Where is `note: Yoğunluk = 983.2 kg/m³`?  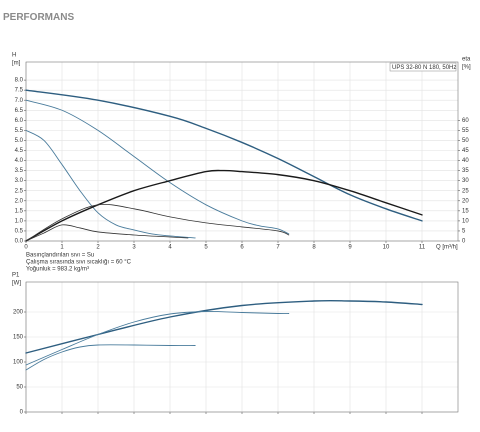
note: Yoğunluk = 983.2 kg/m³ is located at coordinates (57, 270).